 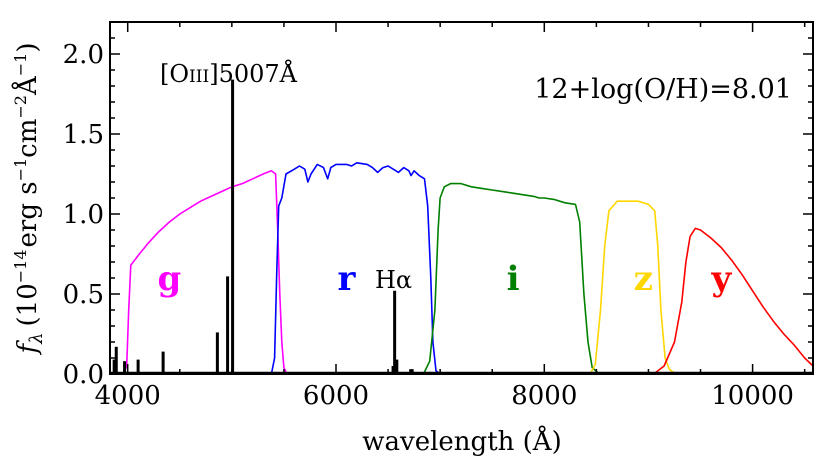 What do you see at coordinates (346, 279) in the screenshot?
I see `band-label-r: r` at bounding box center [346, 279].